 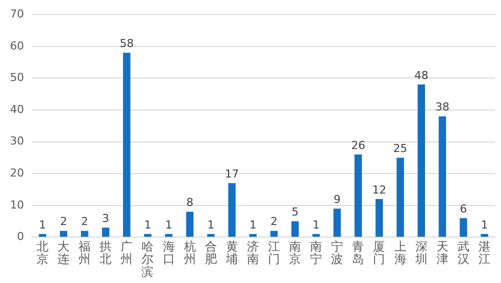 I want to click on y-tick-label: 50, so click(x=17, y=77).